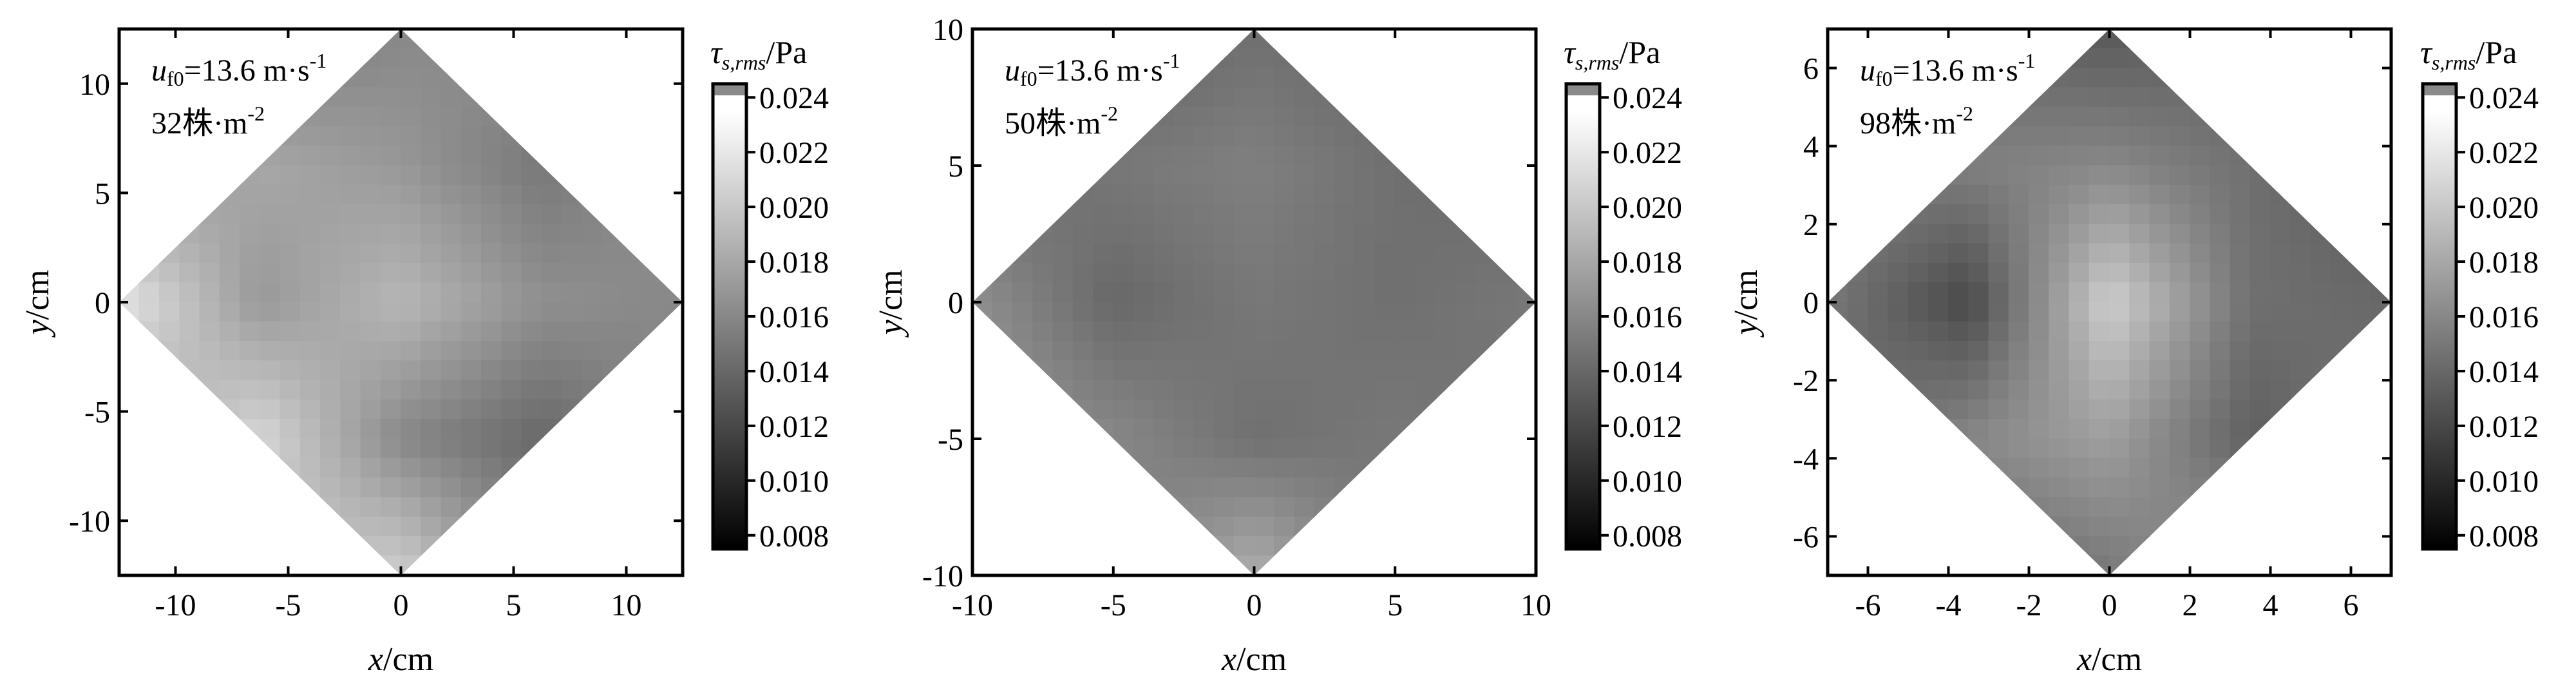 Image resolution: width=2576 pixels, height=683 pixels. I want to click on colorbar-cap, so click(729, 89).